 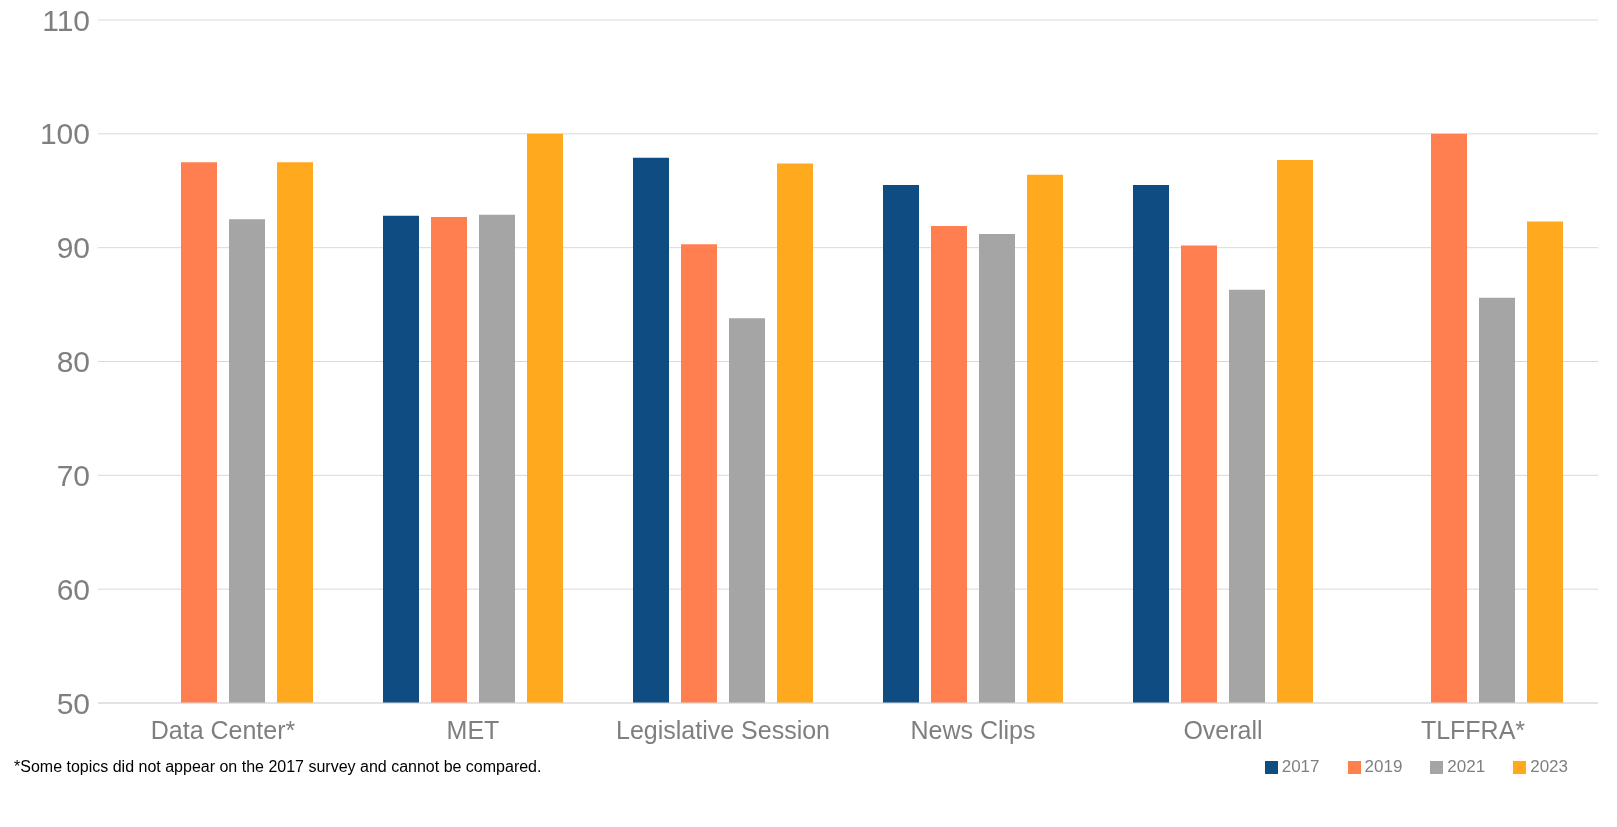 I want to click on x-tick-label: Data Center*, so click(x=223, y=729).